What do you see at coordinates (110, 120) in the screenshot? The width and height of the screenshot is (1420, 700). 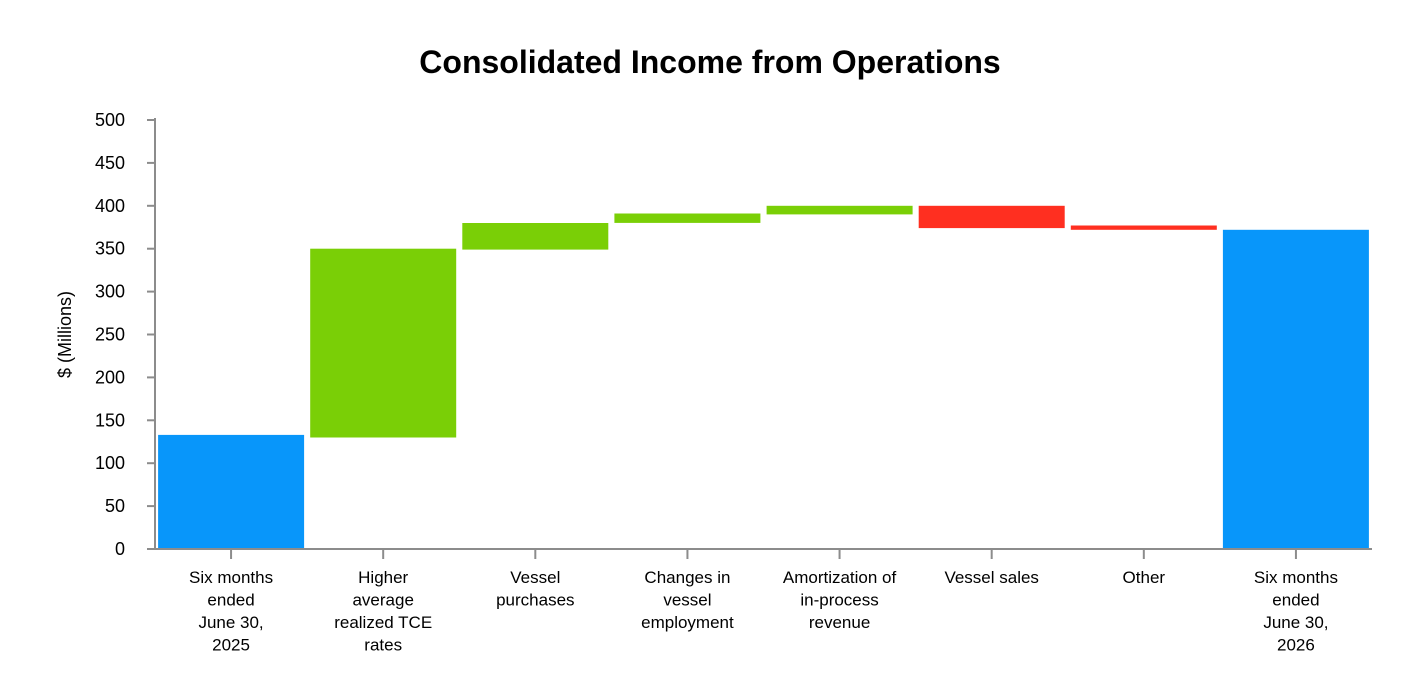 I see `y-tick-label-500: 500` at bounding box center [110, 120].